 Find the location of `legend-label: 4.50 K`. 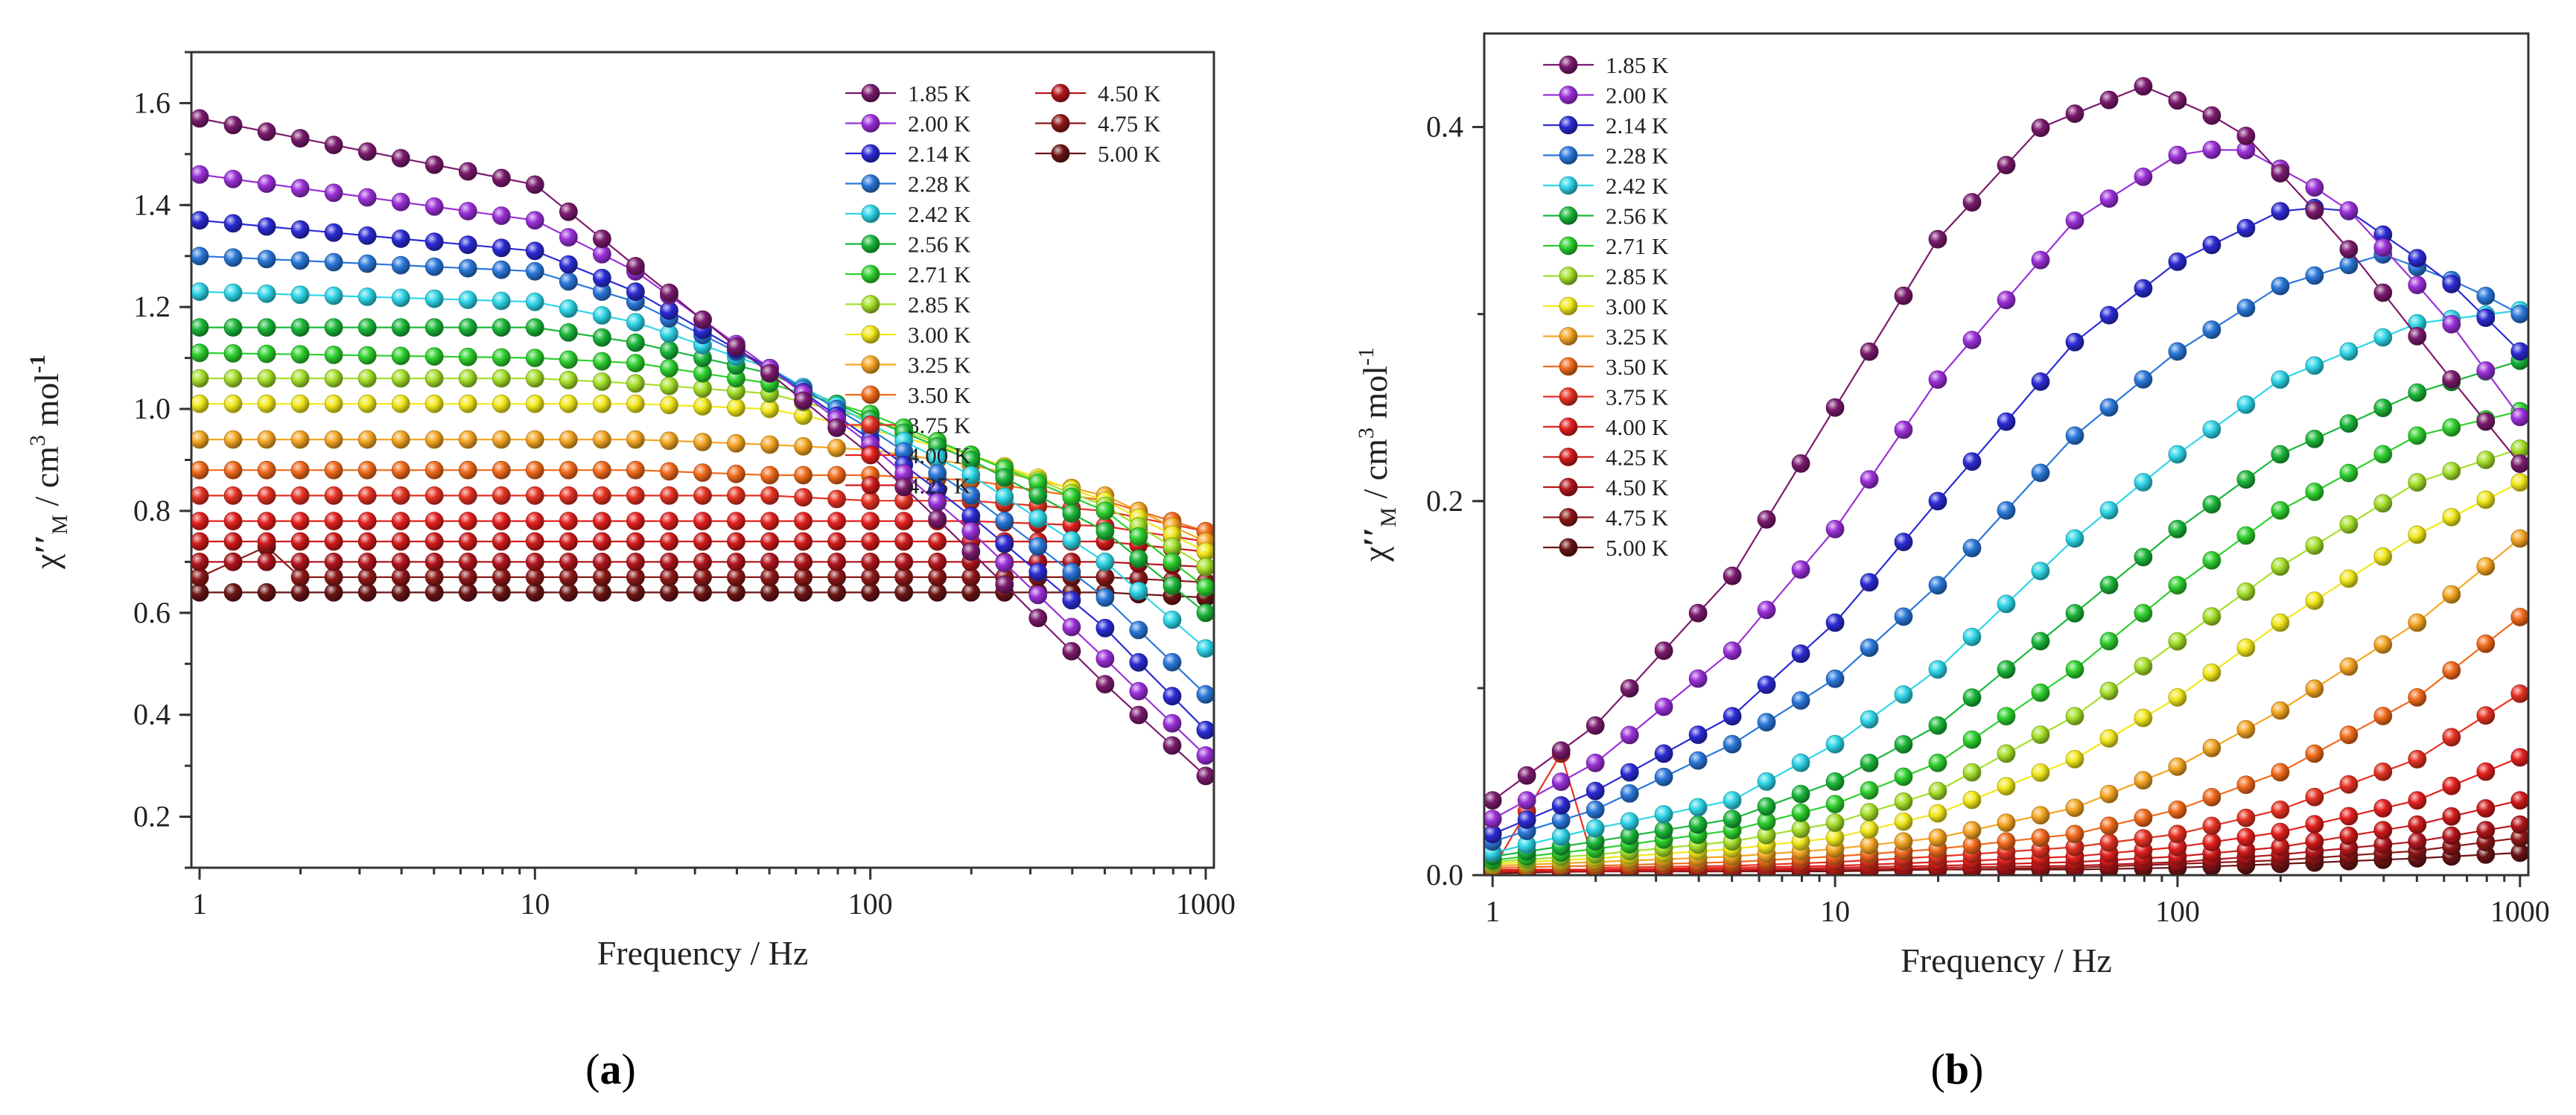

legend-label: 4.50 K is located at coordinates (1129, 94).